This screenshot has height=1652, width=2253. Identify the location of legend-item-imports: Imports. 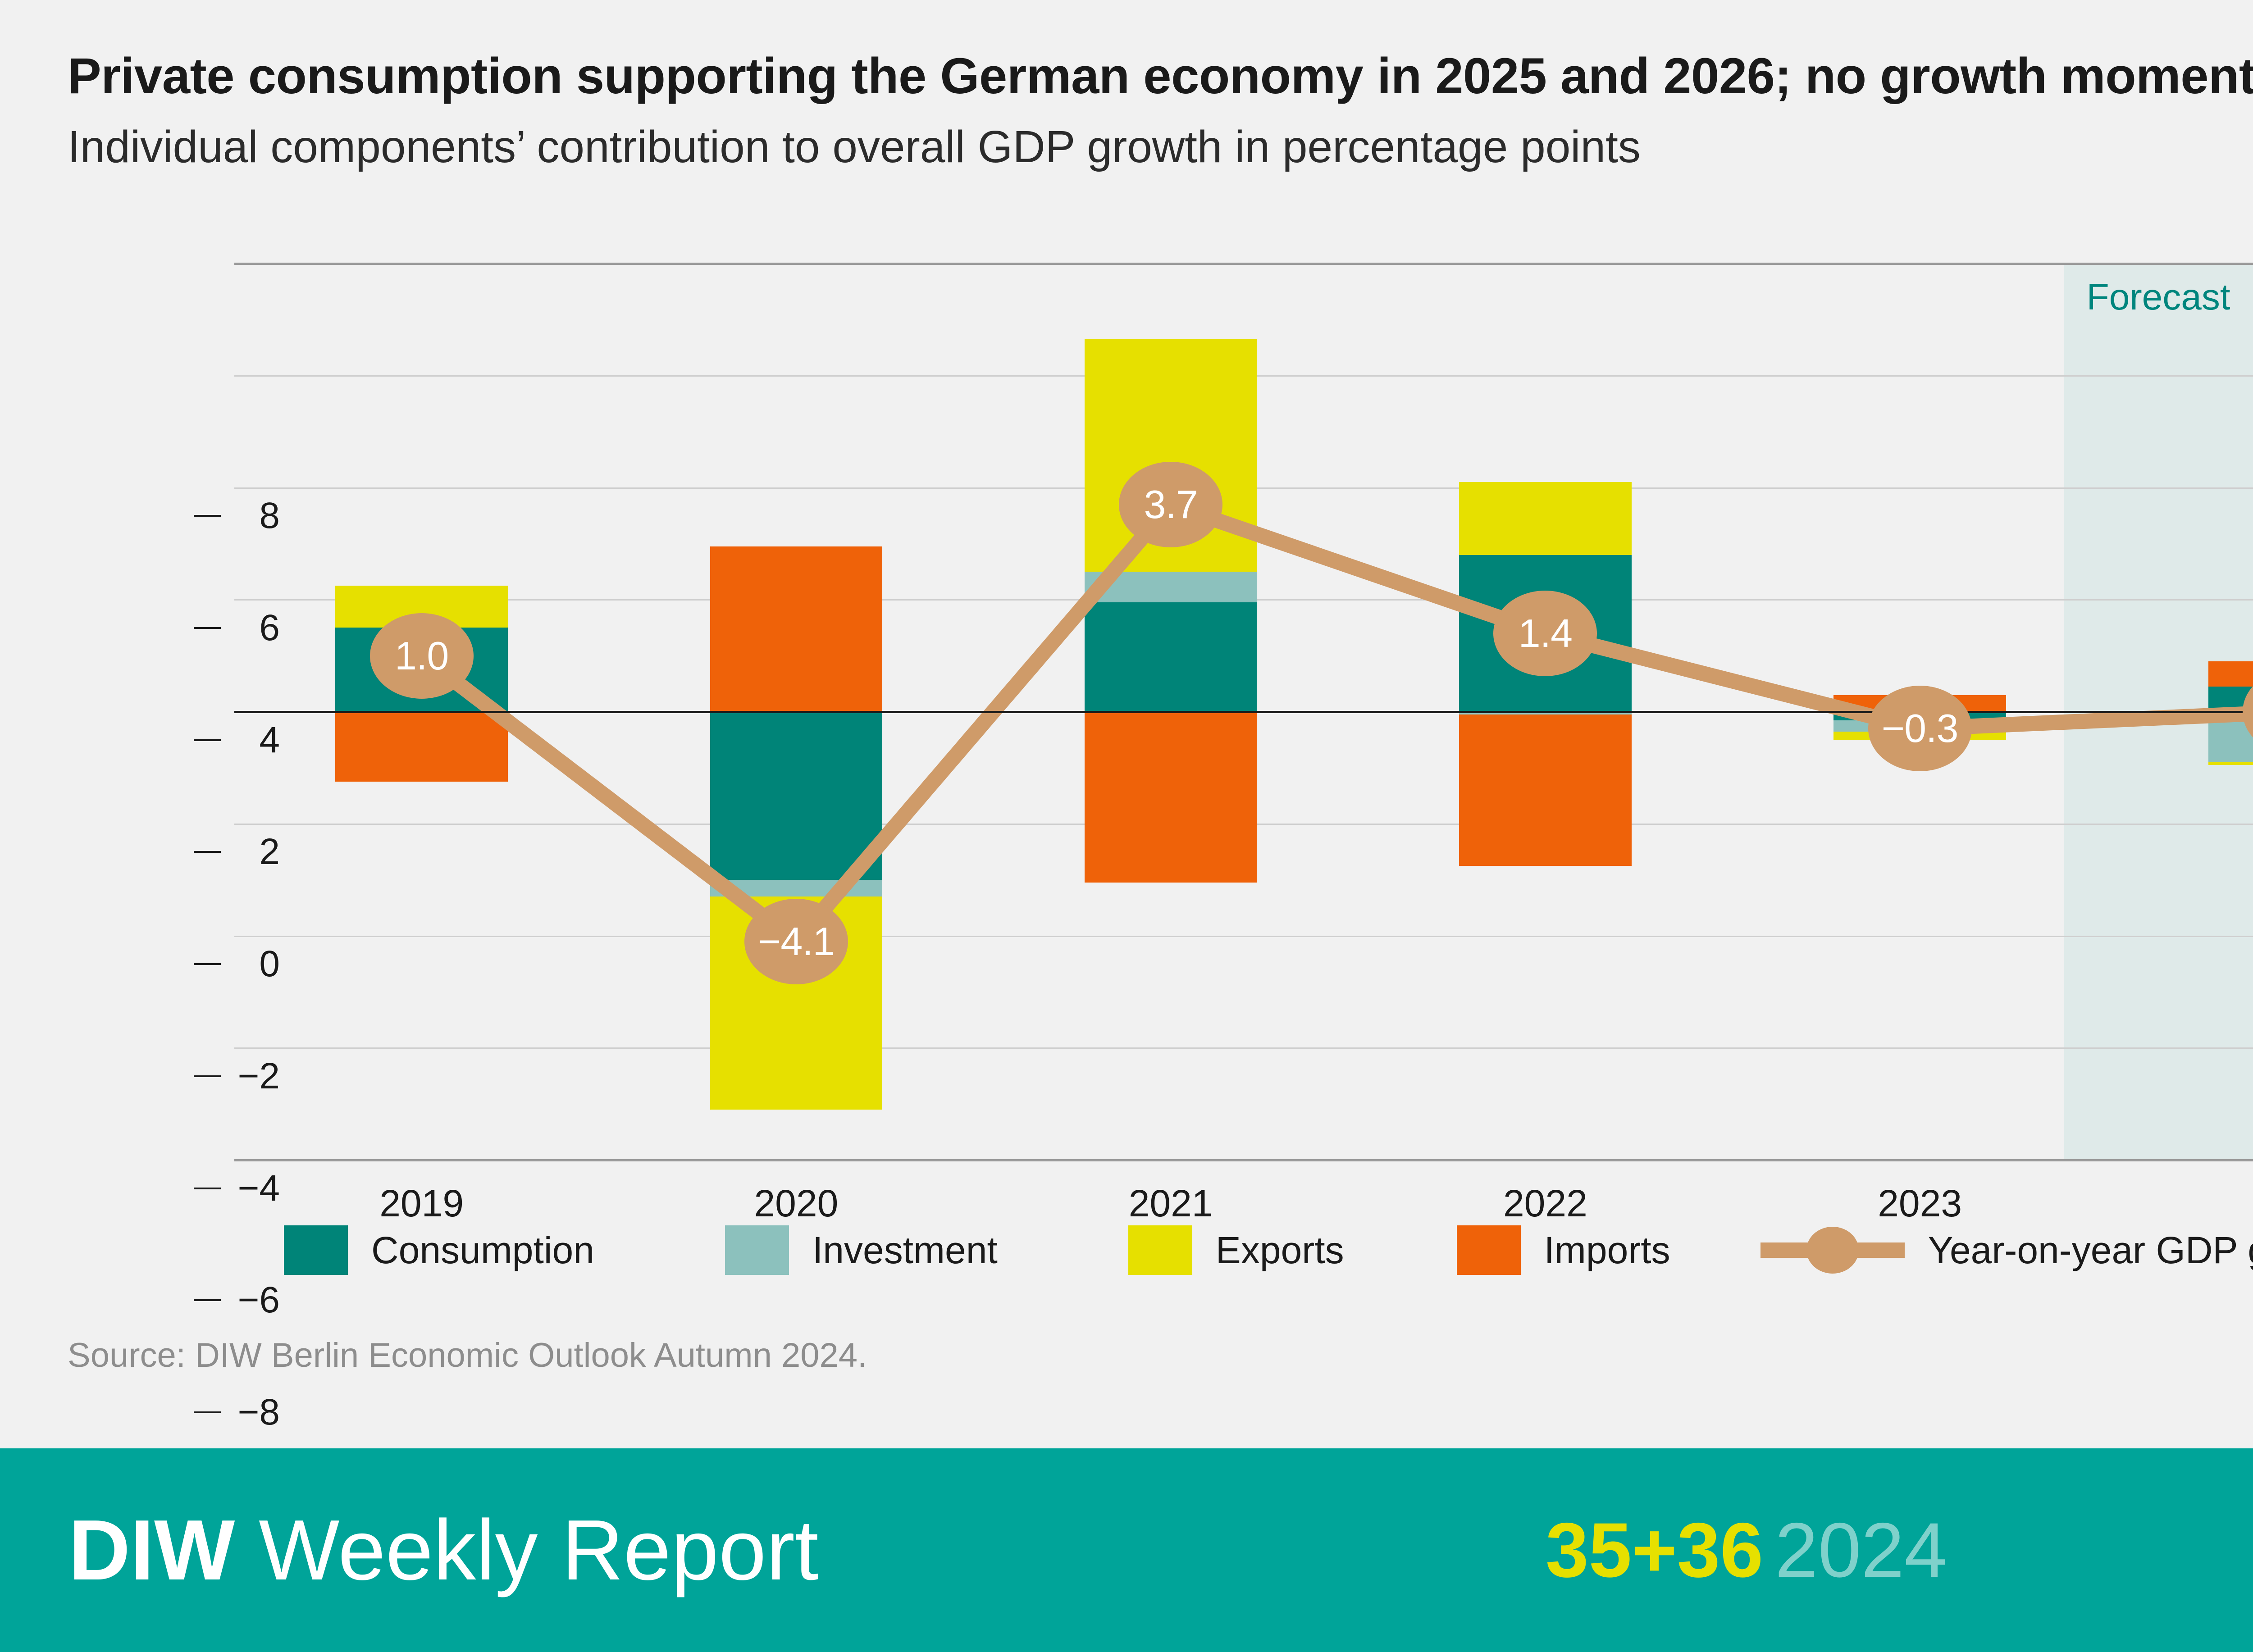
(1563, 1250).